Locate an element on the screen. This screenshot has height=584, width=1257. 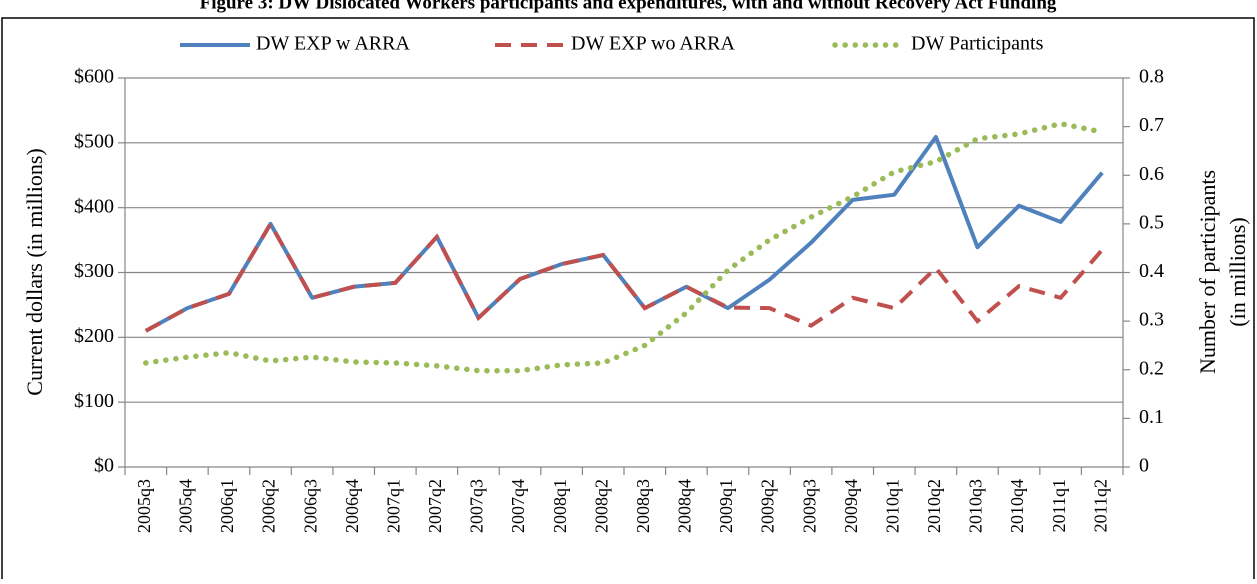
x-tick-label: 2010q1 is located at coordinates (892, 506).